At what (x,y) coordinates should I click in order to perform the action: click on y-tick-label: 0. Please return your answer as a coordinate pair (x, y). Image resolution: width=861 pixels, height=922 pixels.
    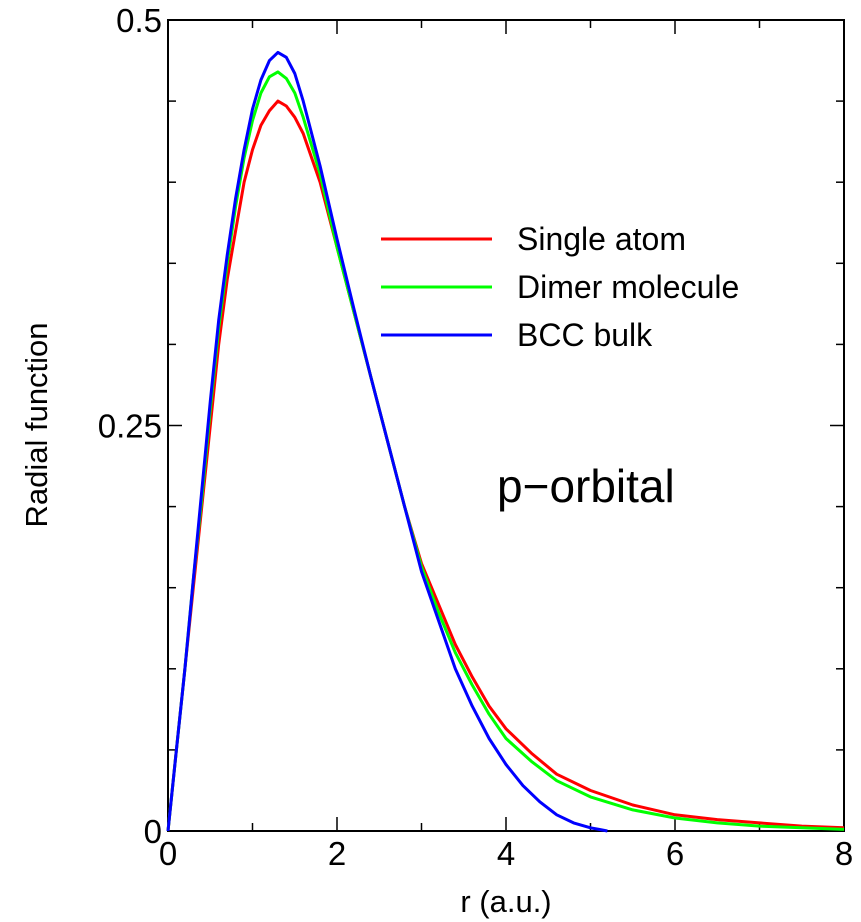
    Looking at the image, I should click on (153, 831).